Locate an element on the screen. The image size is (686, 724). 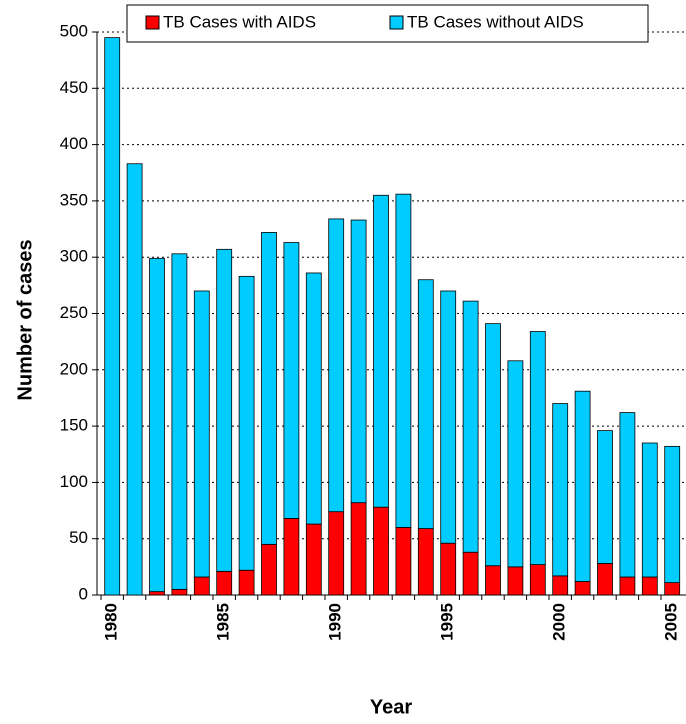
x-axis-title: Year is located at coordinates (391, 707).